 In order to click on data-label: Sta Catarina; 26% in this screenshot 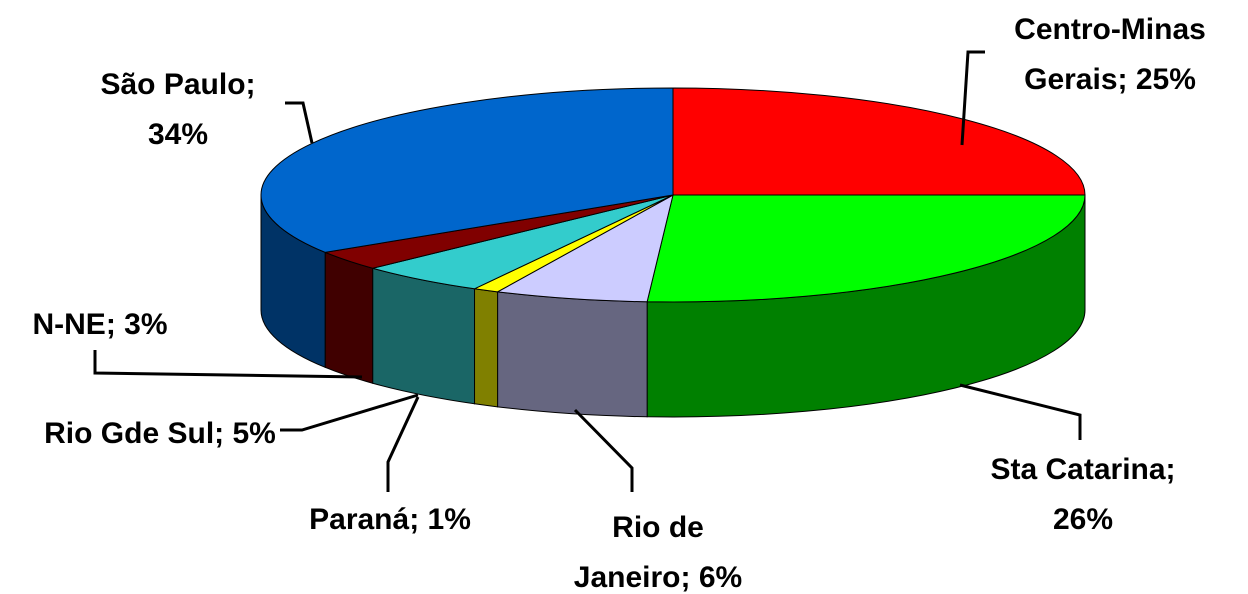, I will do `click(1083, 494)`.